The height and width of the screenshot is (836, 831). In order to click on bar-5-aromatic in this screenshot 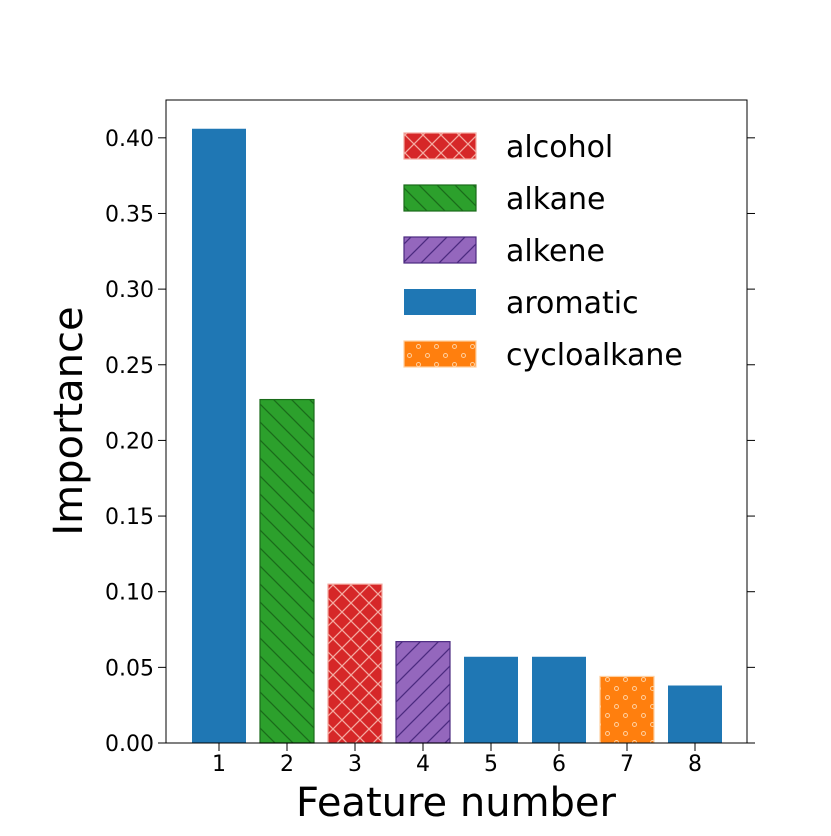, I will do `click(491, 699)`.